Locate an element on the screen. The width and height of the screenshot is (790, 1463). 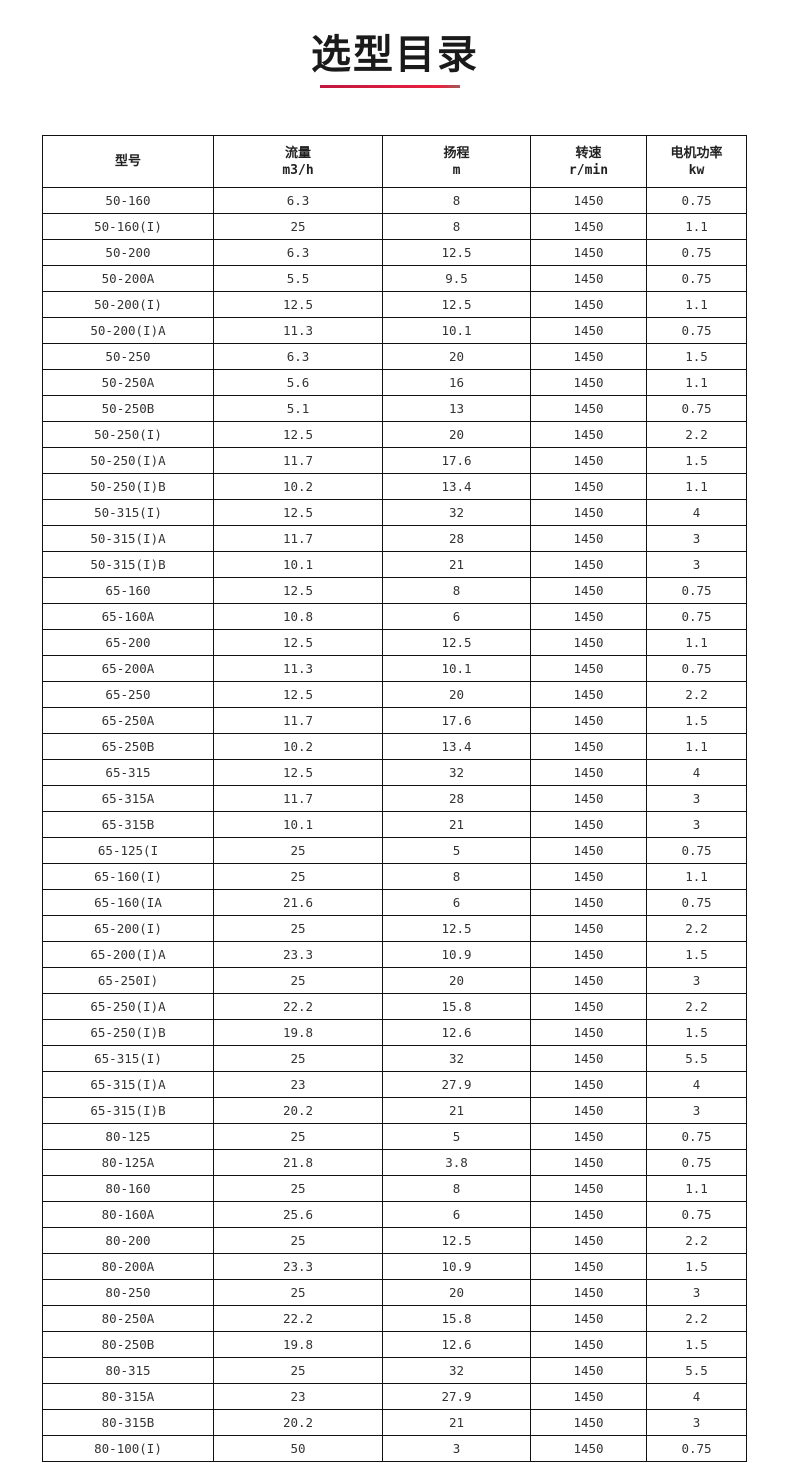
cell-model: 50-250(I)B is located at coordinates (128, 486).